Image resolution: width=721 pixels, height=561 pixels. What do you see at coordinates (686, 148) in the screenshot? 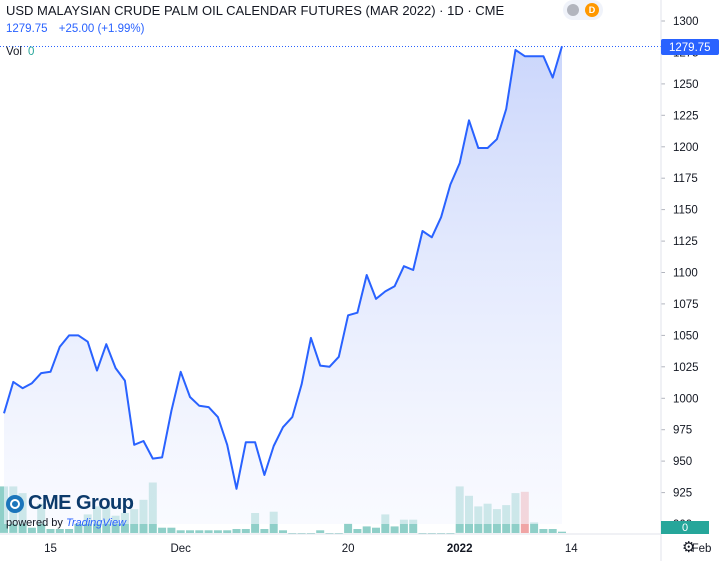
I see `y-tick-label: 1200` at bounding box center [686, 148].